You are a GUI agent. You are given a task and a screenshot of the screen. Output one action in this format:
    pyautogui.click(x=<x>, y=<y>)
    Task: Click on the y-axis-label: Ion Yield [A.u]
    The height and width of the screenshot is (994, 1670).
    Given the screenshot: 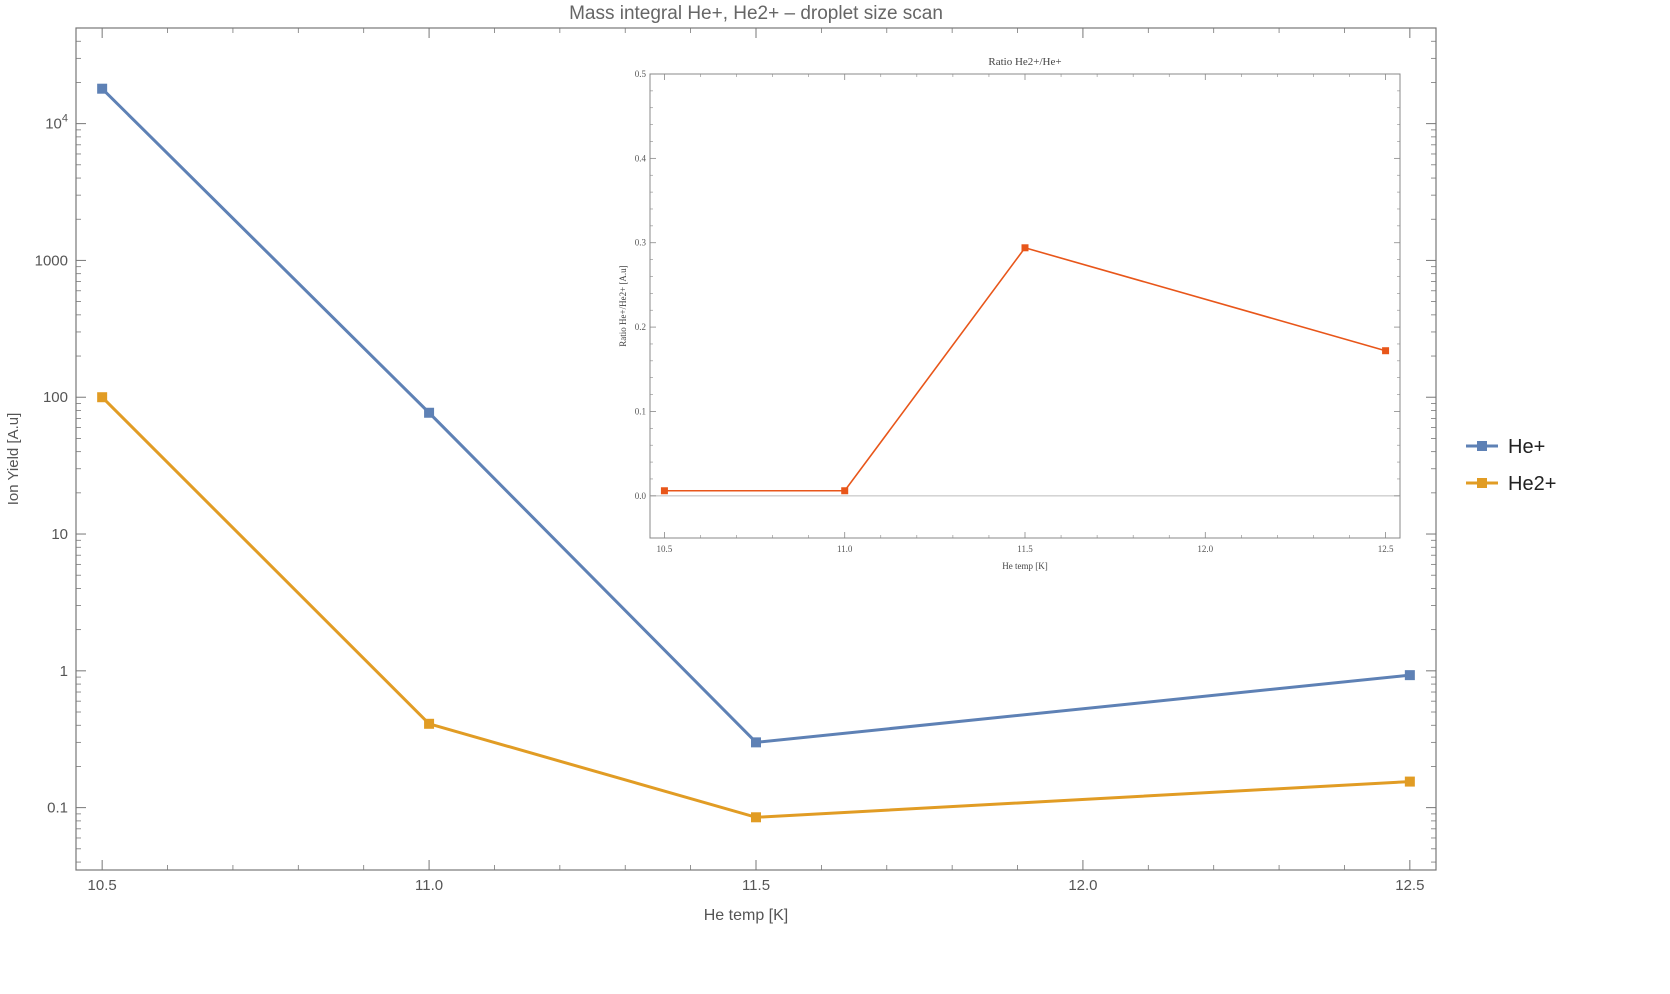 What is the action you would take?
    pyautogui.click(x=13, y=459)
    